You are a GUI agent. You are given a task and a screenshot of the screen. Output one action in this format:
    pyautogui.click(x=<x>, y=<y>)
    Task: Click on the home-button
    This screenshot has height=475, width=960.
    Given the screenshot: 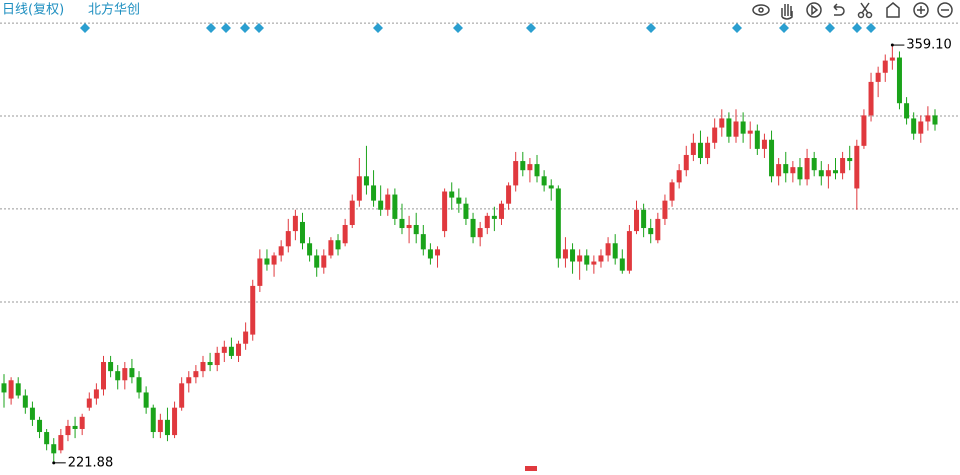 What is the action you would take?
    pyautogui.click(x=893, y=10)
    